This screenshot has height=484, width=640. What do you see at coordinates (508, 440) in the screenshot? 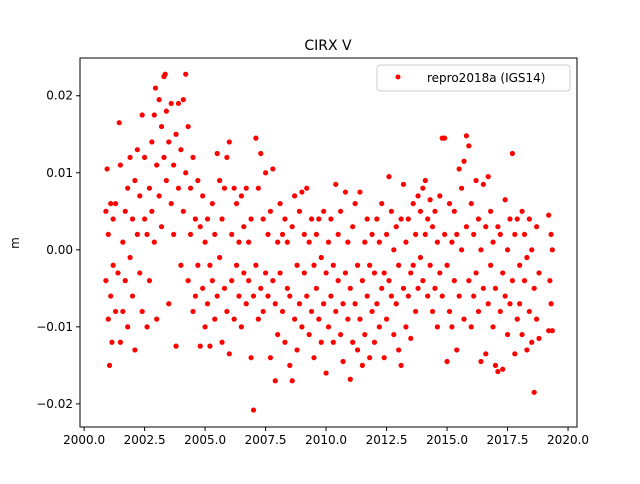
I see `x-tick-label: 2017.5` at bounding box center [508, 440].